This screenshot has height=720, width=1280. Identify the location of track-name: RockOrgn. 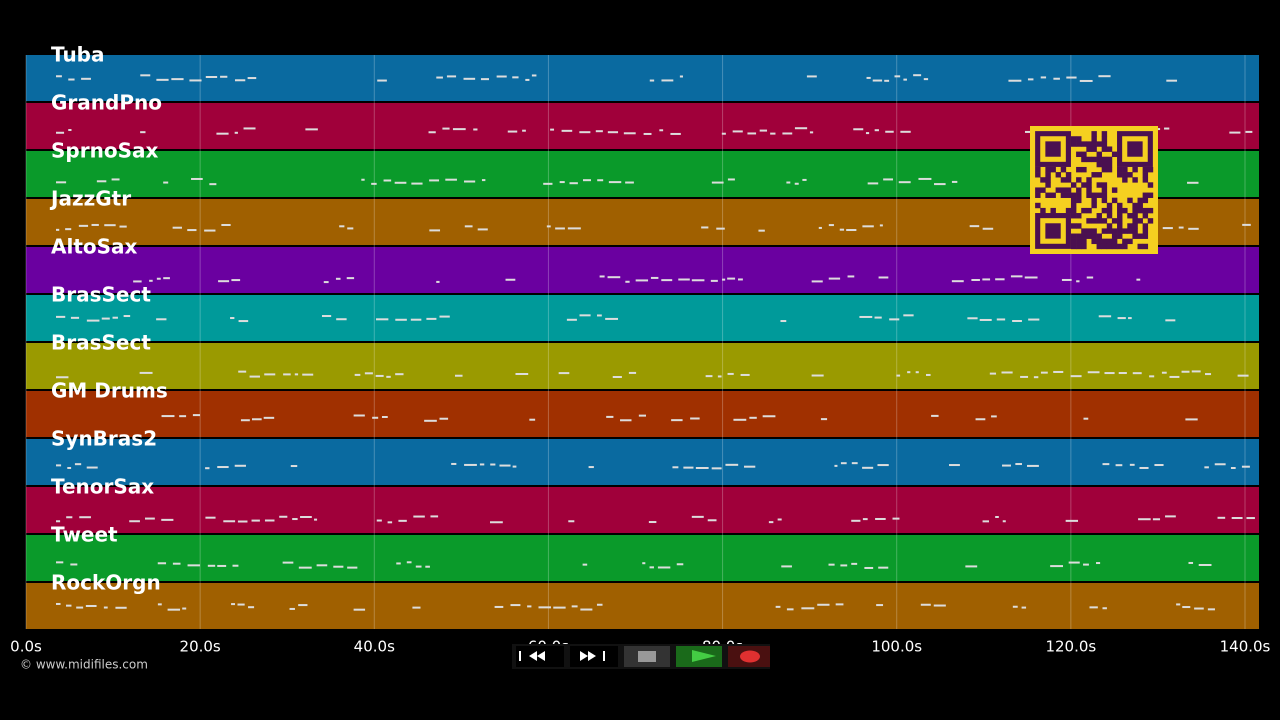
(106, 583).